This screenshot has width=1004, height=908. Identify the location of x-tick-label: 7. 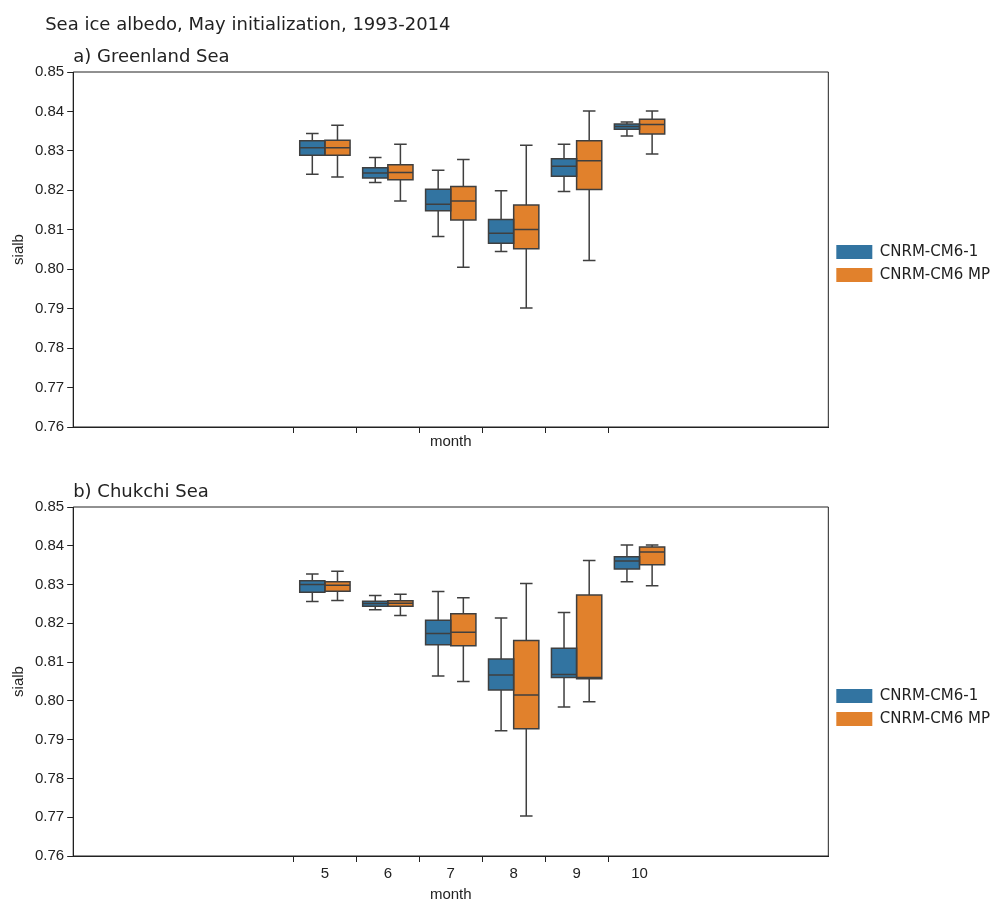
(450, 873).